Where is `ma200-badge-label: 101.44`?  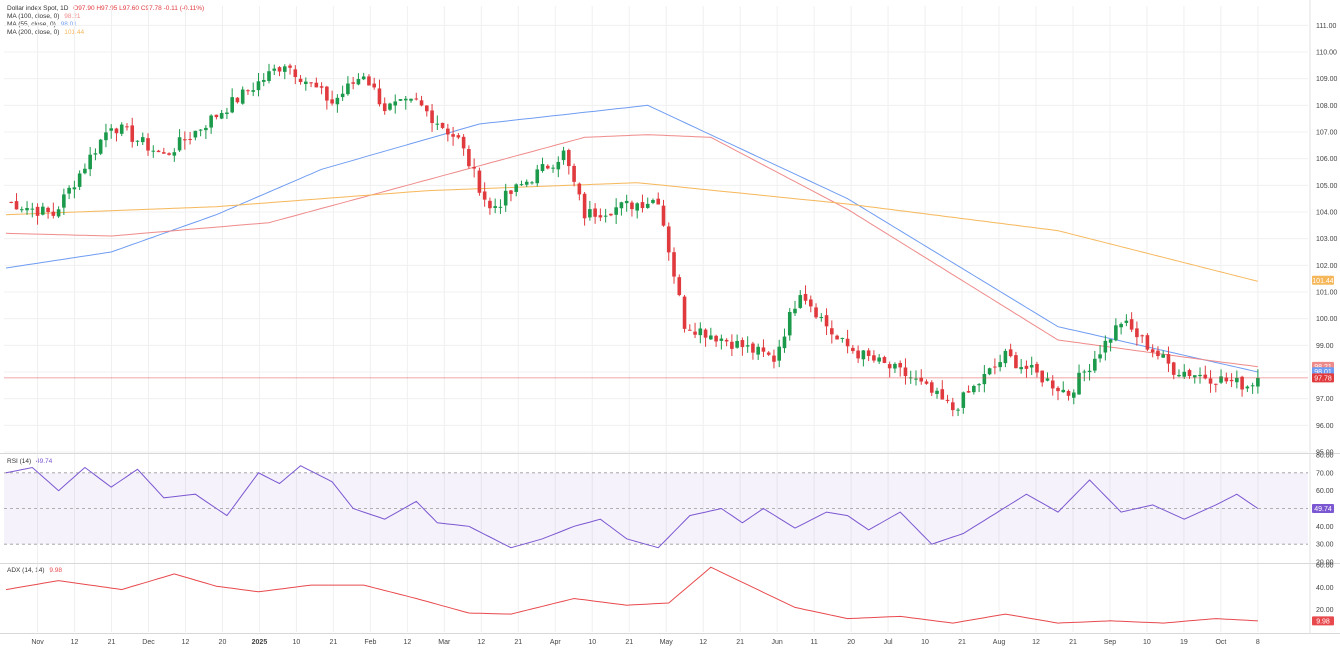 ma200-badge-label: 101.44 is located at coordinates (1323, 281).